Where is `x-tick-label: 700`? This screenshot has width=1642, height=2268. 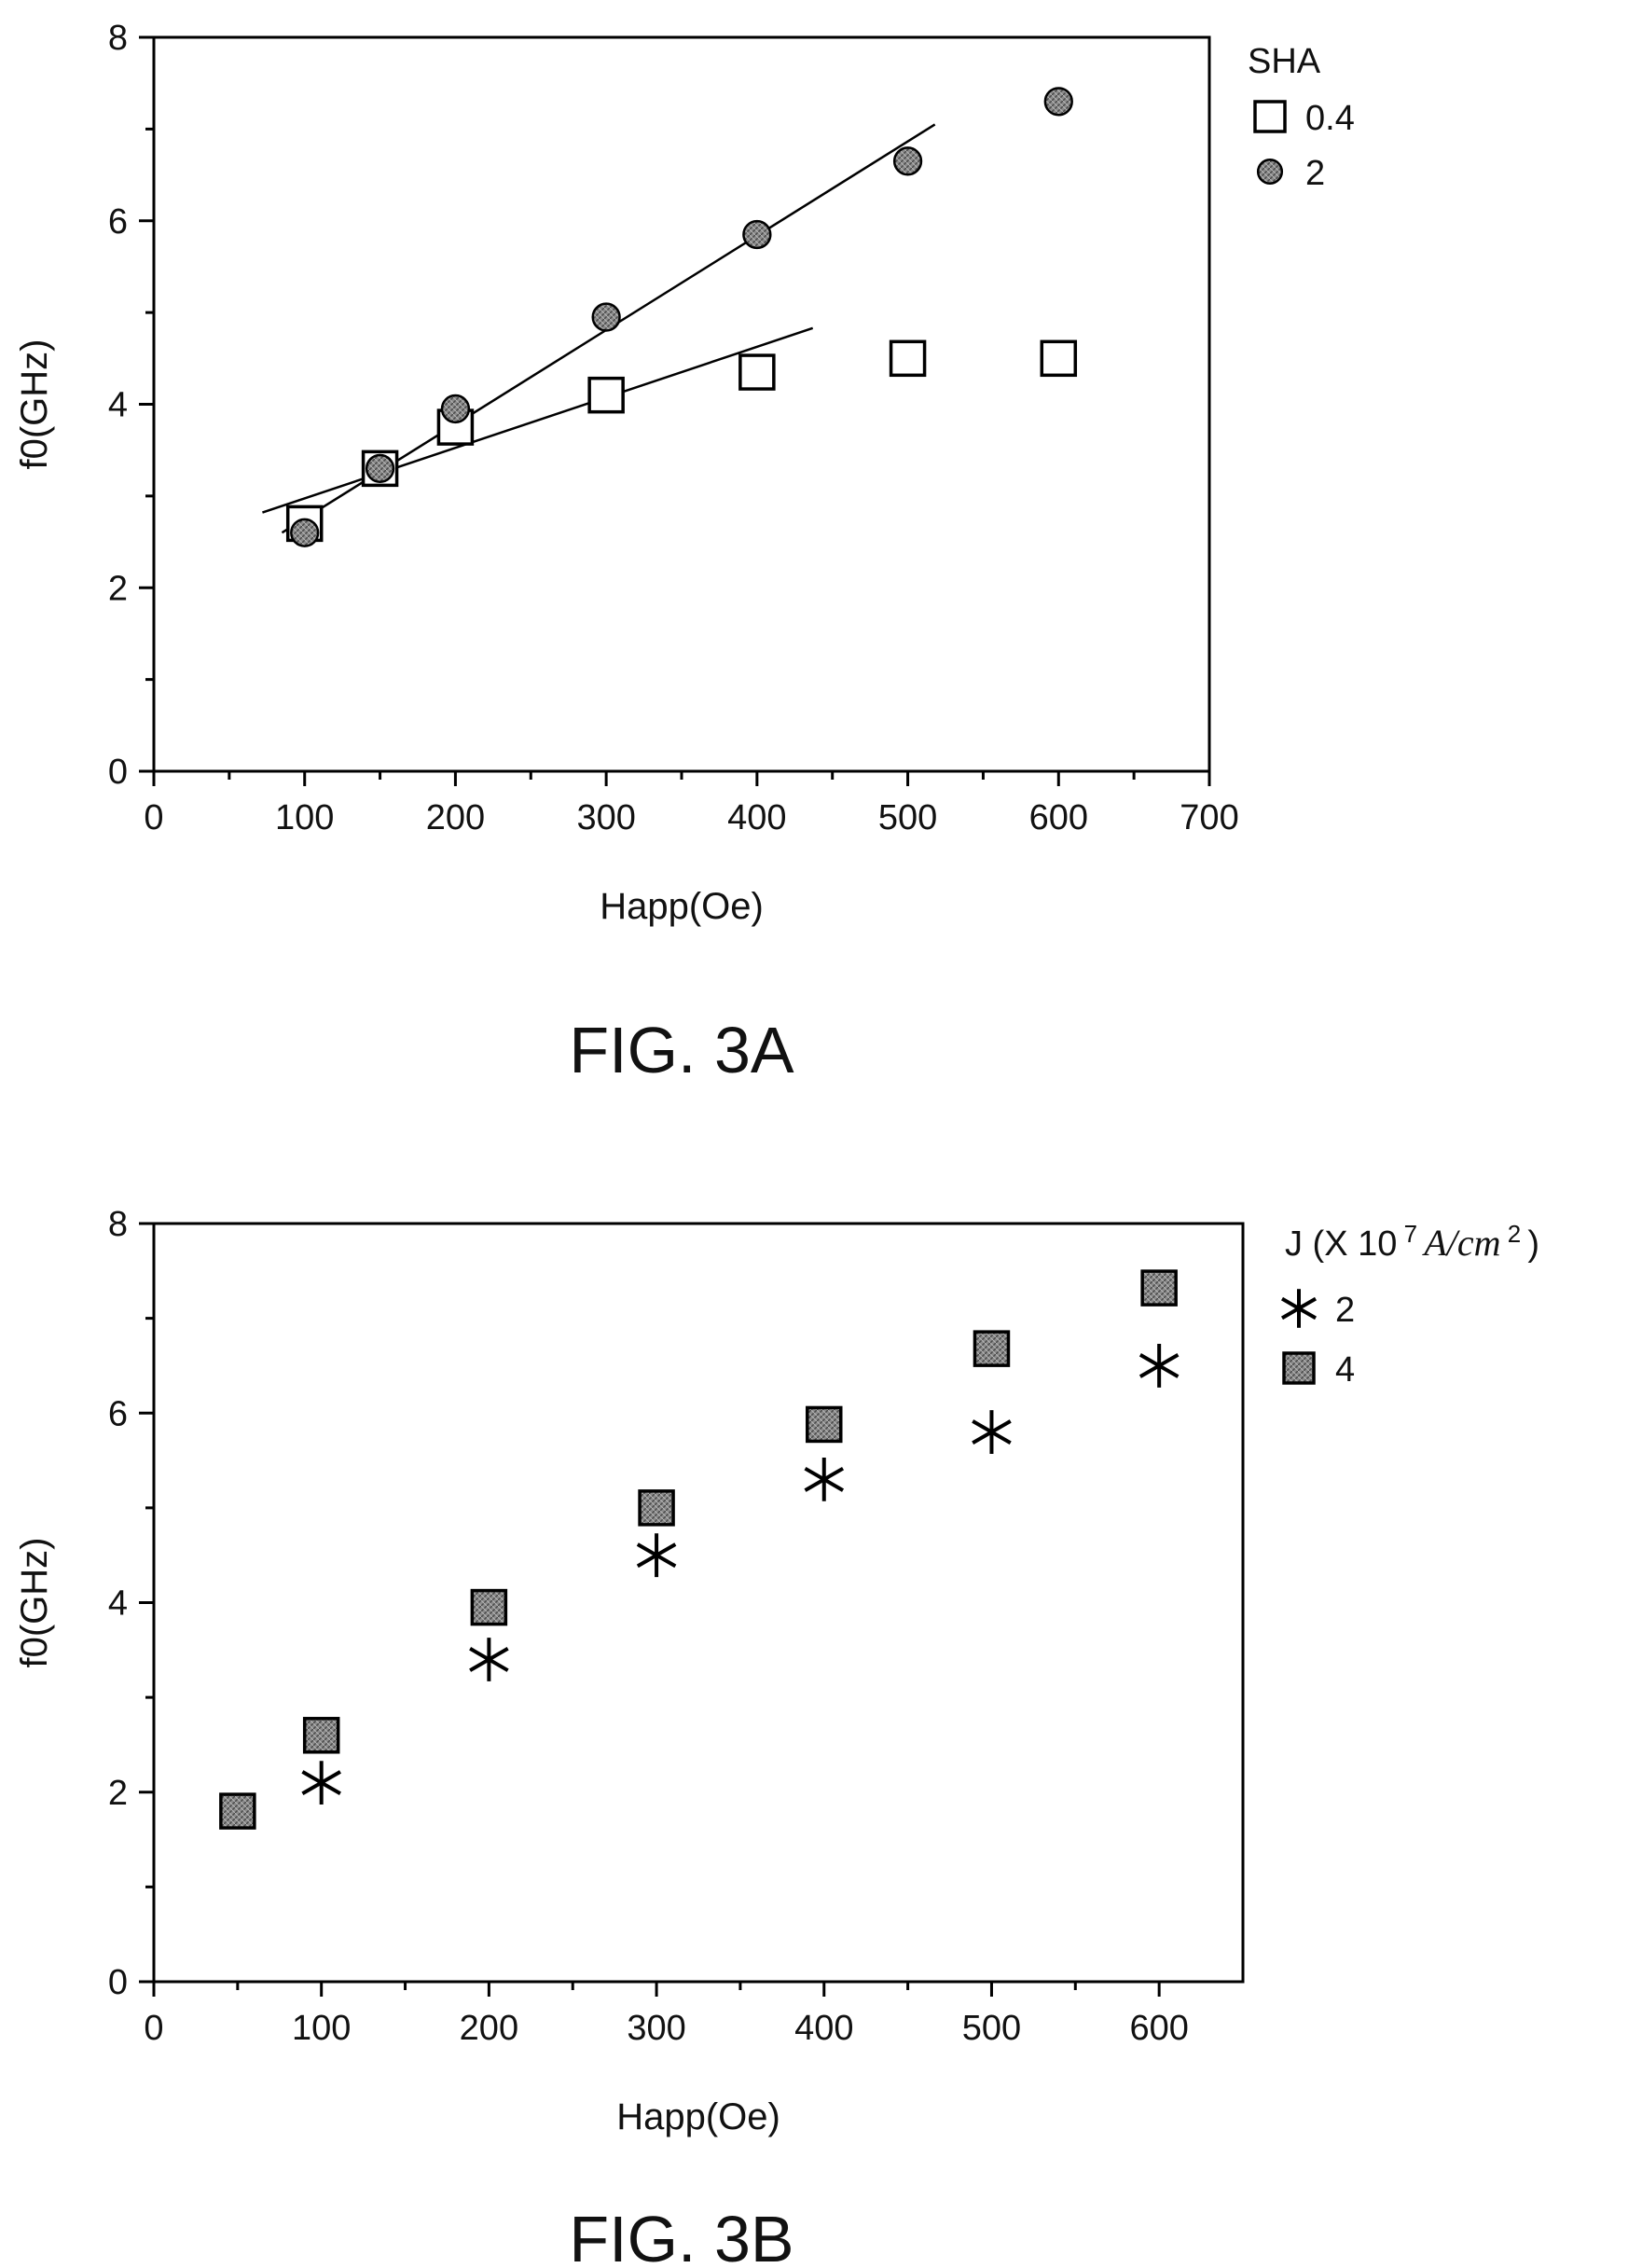
x-tick-label: 700 is located at coordinates (1209, 817).